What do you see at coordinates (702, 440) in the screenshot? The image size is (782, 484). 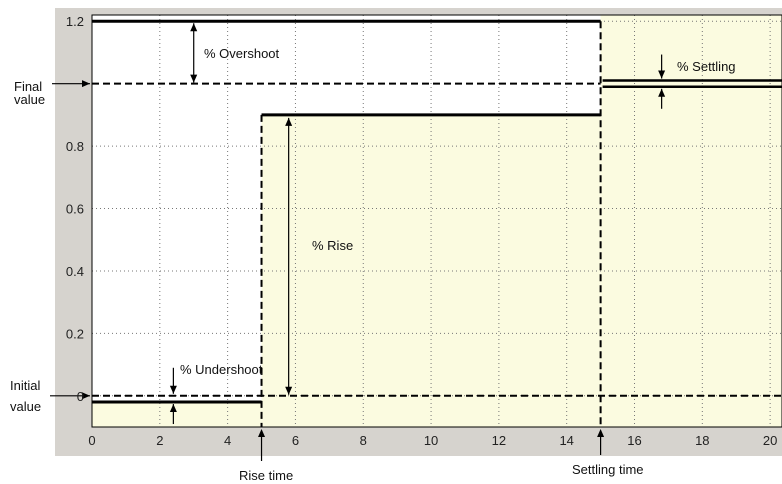 I see `x-tick-label: 18` at bounding box center [702, 440].